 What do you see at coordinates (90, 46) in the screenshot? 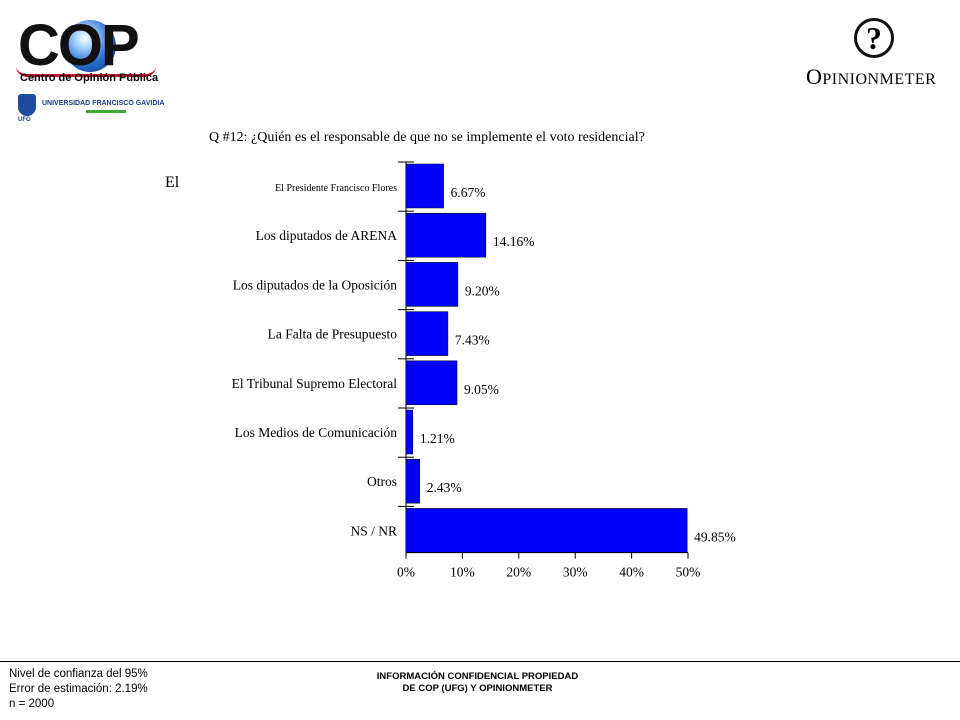
I see `cop-globe-icon` at bounding box center [90, 46].